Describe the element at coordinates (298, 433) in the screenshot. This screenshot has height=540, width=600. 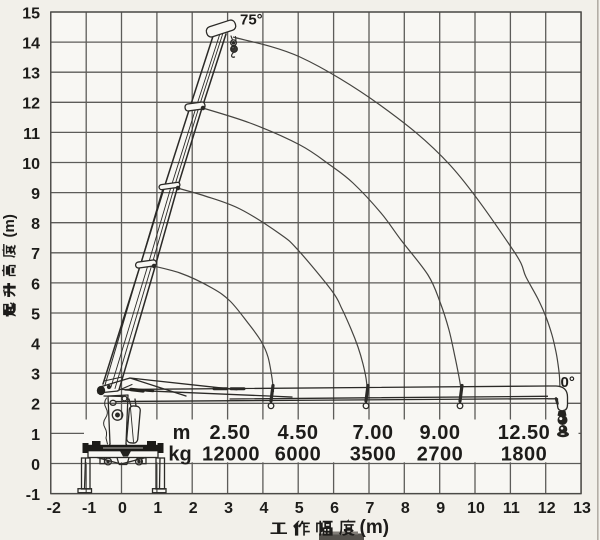
I see `svg-text: 4.50` at that location.